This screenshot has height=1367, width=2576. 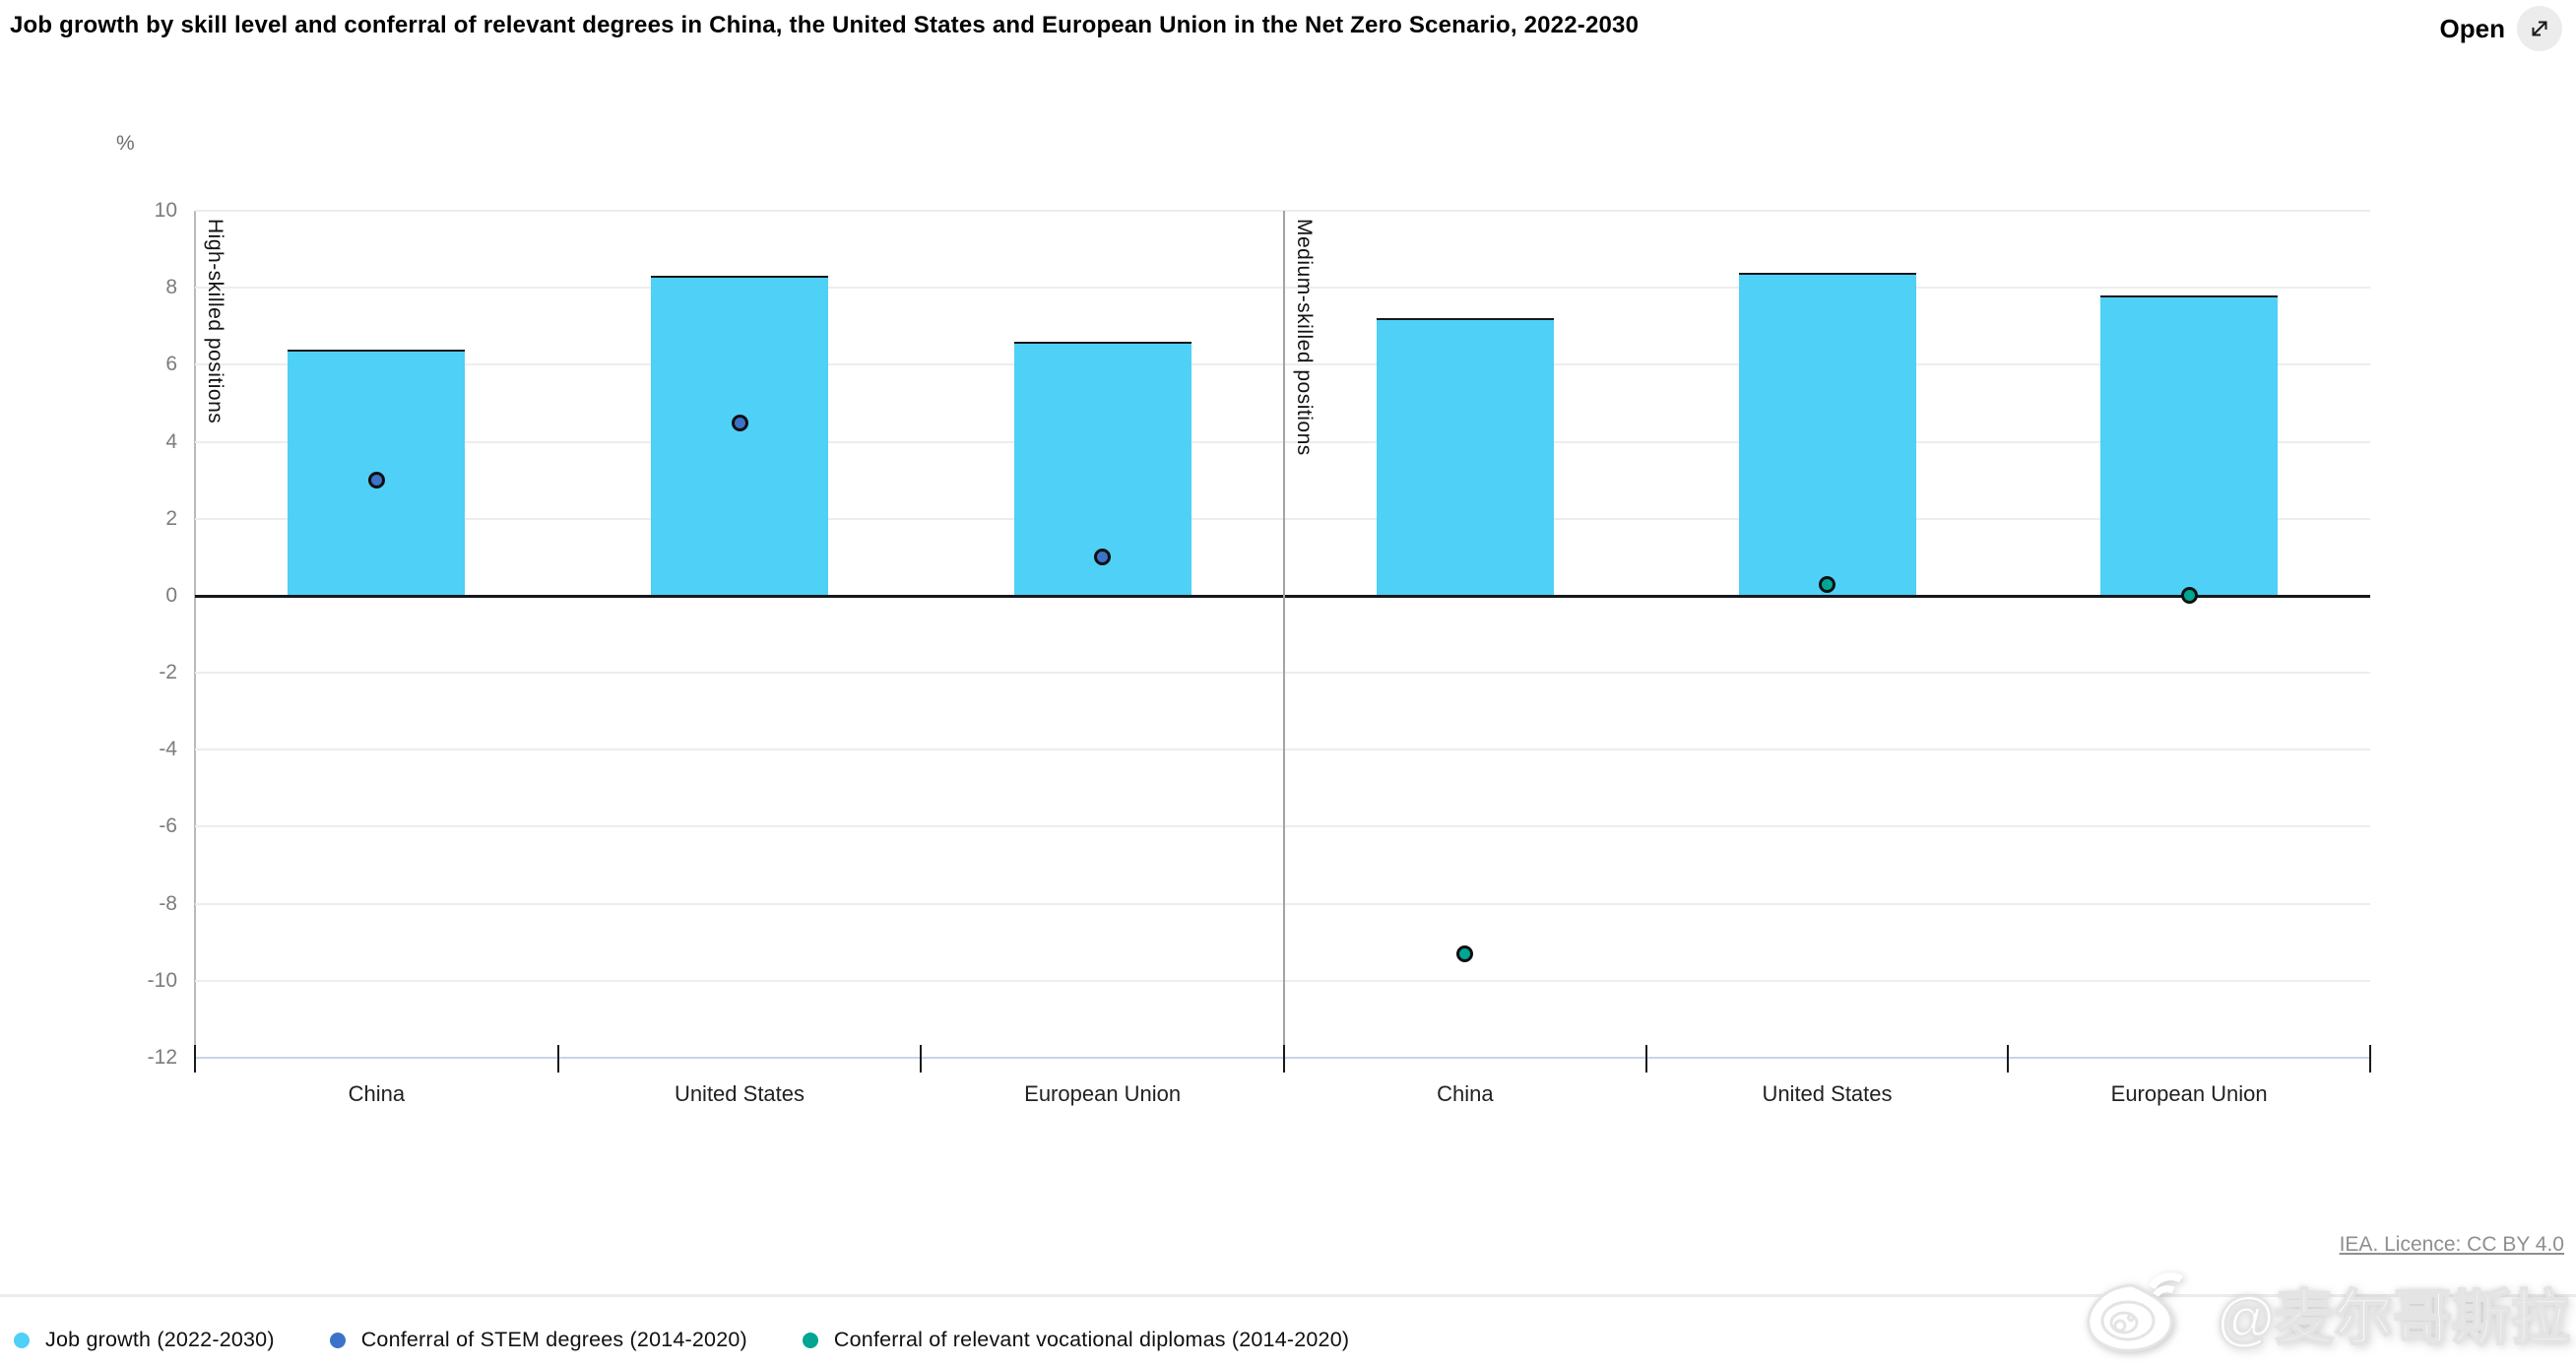 I want to click on open-button: Open, so click(x=2501, y=29).